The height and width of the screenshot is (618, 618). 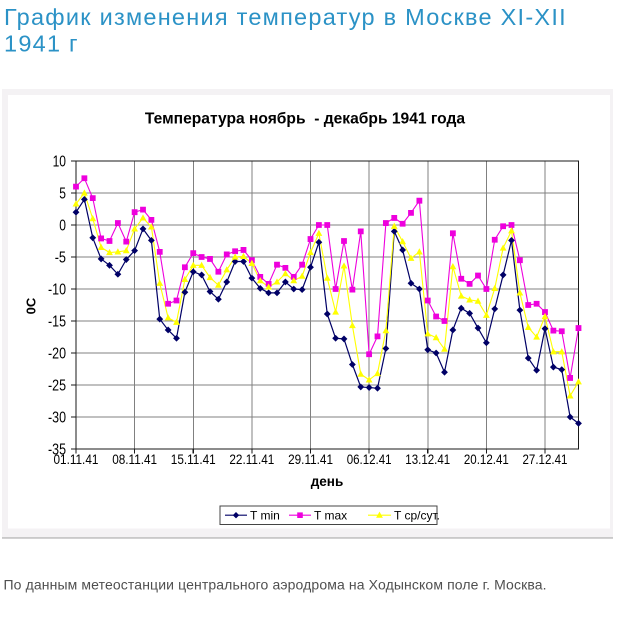 What do you see at coordinates (59, 162) in the screenshot?
I see `svg-text: 10` at bounding box center [59, 162].